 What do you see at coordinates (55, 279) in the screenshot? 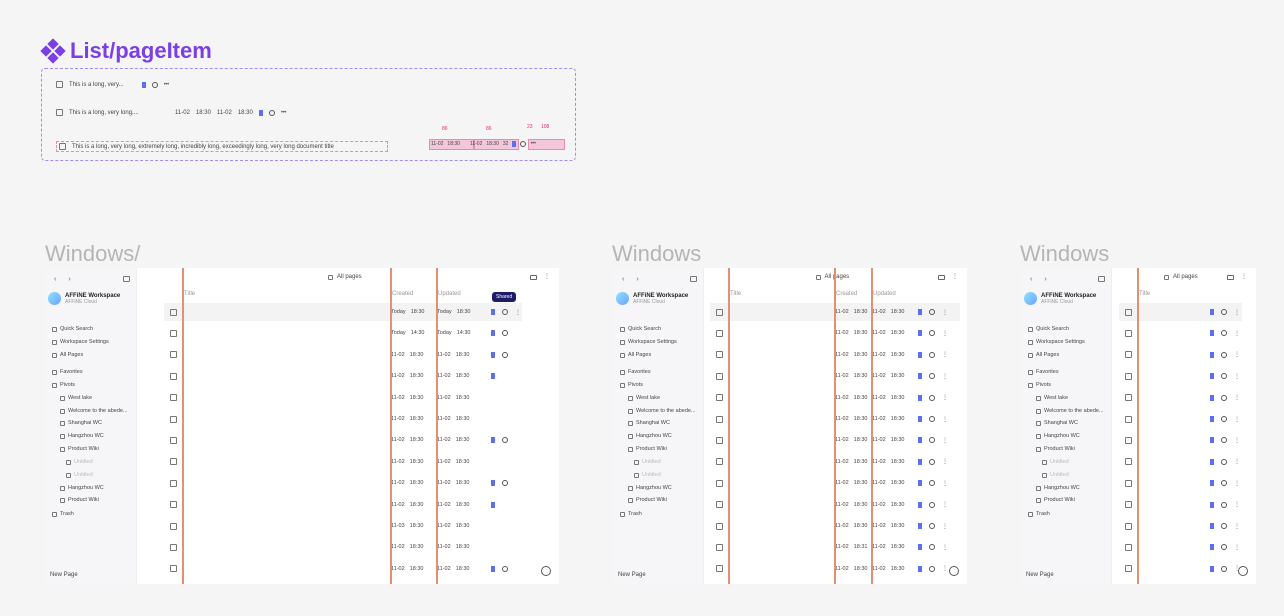
I see `back-arrow-icon: ‹` at bounding box center [55, 279].